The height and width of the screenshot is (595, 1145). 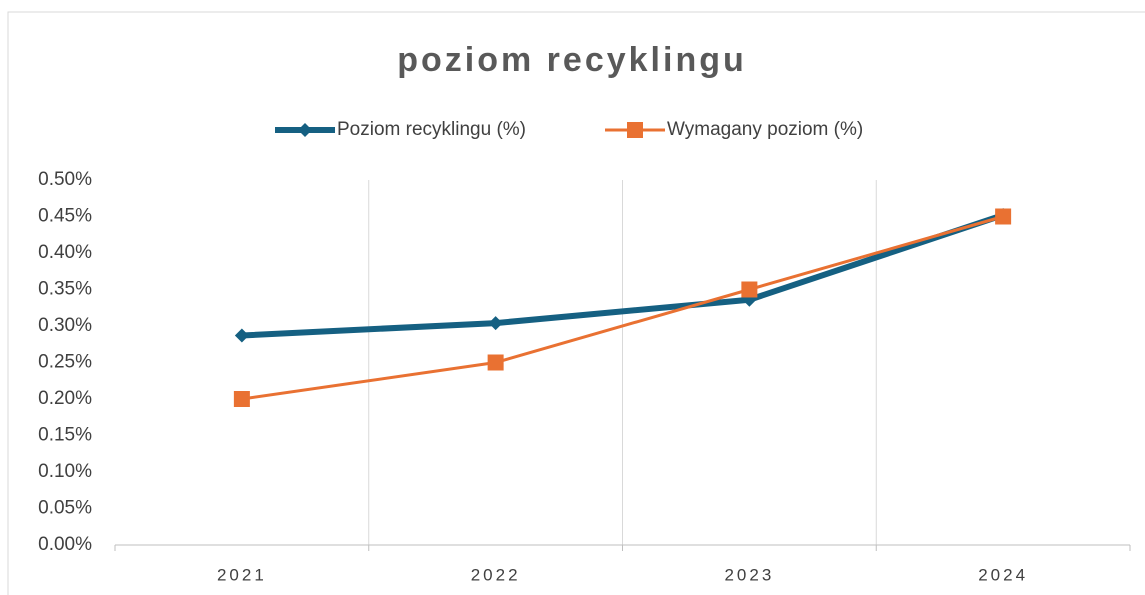 What do you see at coordinates (65, 471) in the screenshot?
I see `y-tick-label: 0.10%` at bounding box center [65, 471].